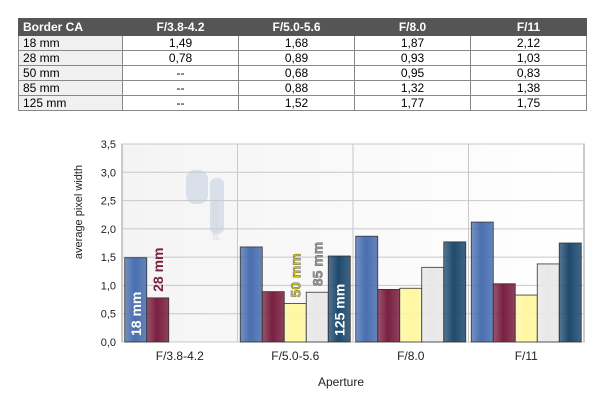 This screenshot has width=605, height=411. I want to click on table-cell: 1,32, so click(412, 88).